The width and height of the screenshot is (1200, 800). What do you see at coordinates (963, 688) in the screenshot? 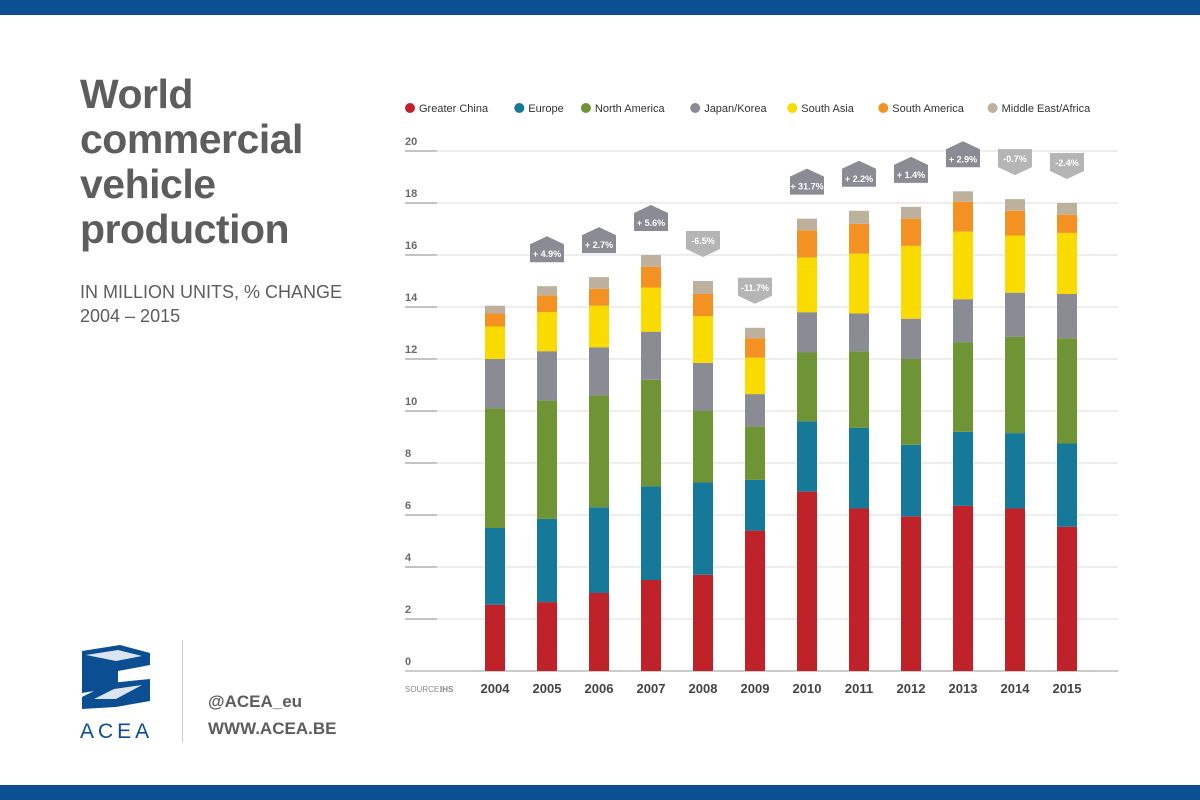
I see `x-tick-label: 2013` at bounding box center [963, 688].